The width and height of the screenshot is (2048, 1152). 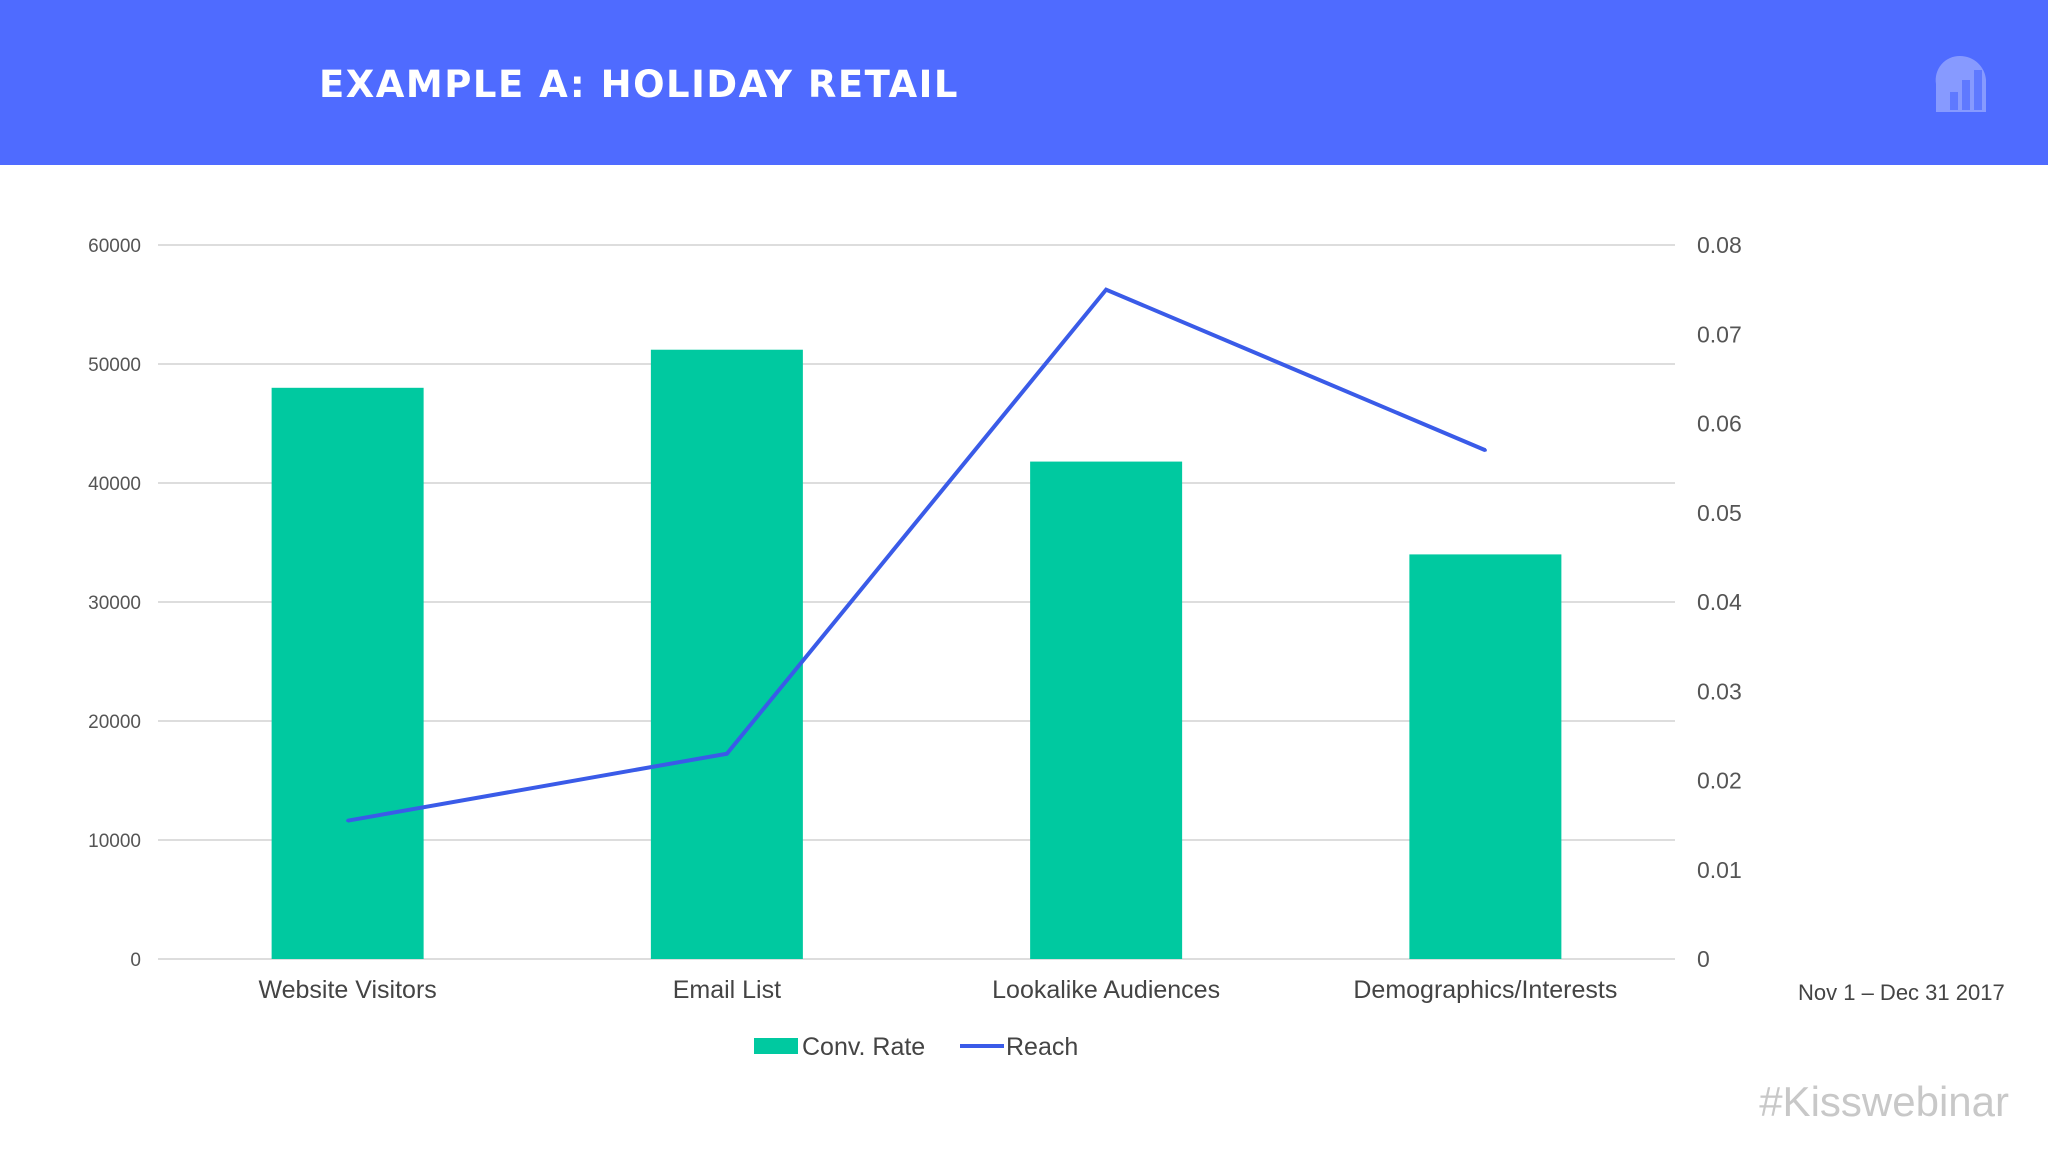 What do you see at coordinates (1719, 870) in the screenshot?
I see `y-right-tick-label: 0.01` at bounding box center [1719, 870].